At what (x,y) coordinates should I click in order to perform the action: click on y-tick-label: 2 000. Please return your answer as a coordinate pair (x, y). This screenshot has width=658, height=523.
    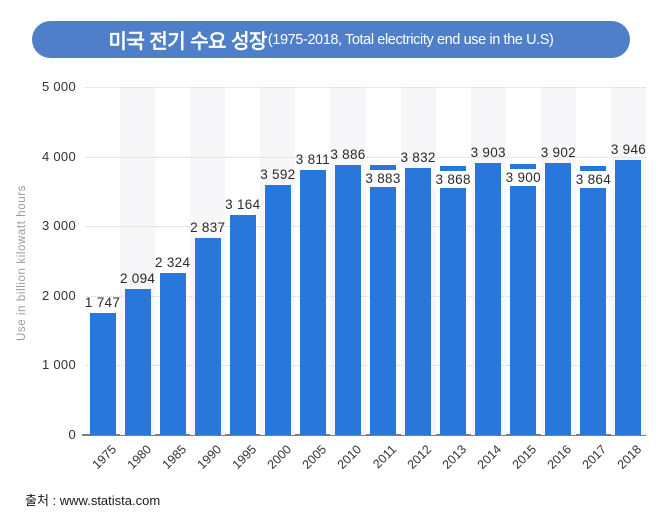
    Looking at the image, I should click on (58, 295).